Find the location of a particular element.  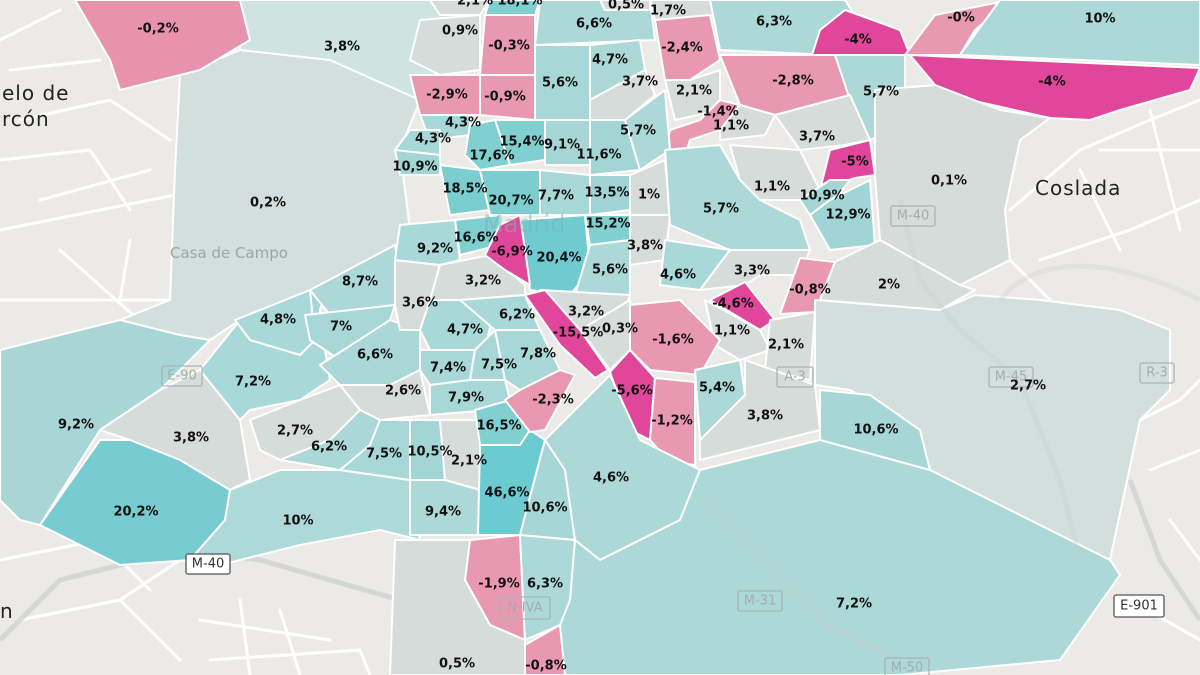

road-shield-n4a: N-IVA is located at coordinates (525, 608).